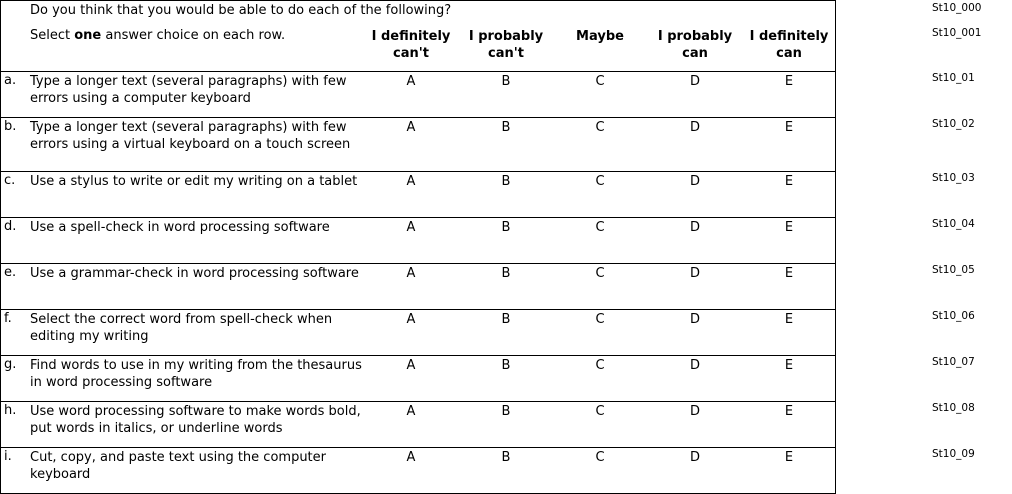 This screenshot has width=1012, height=494. What do you see at coordinates (88, 35) in the screenshot?
I see `instruction-bold: one` at bounding box center [88, 35].